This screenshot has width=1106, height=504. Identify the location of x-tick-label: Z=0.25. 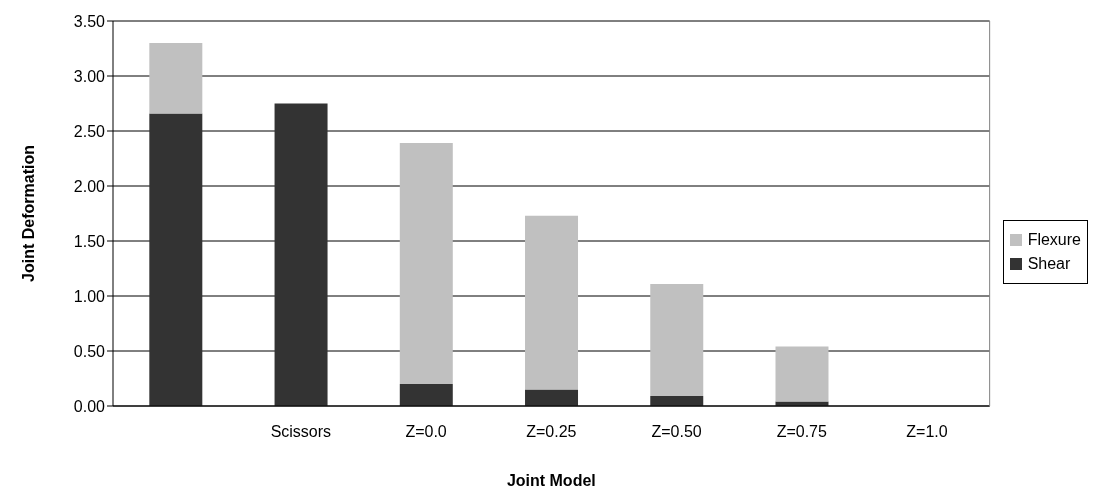
(551, 432).